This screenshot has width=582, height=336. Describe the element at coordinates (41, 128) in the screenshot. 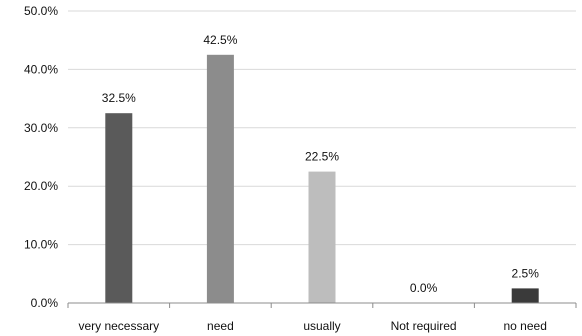

I see `y-tick-label: 30.0%` at that location.